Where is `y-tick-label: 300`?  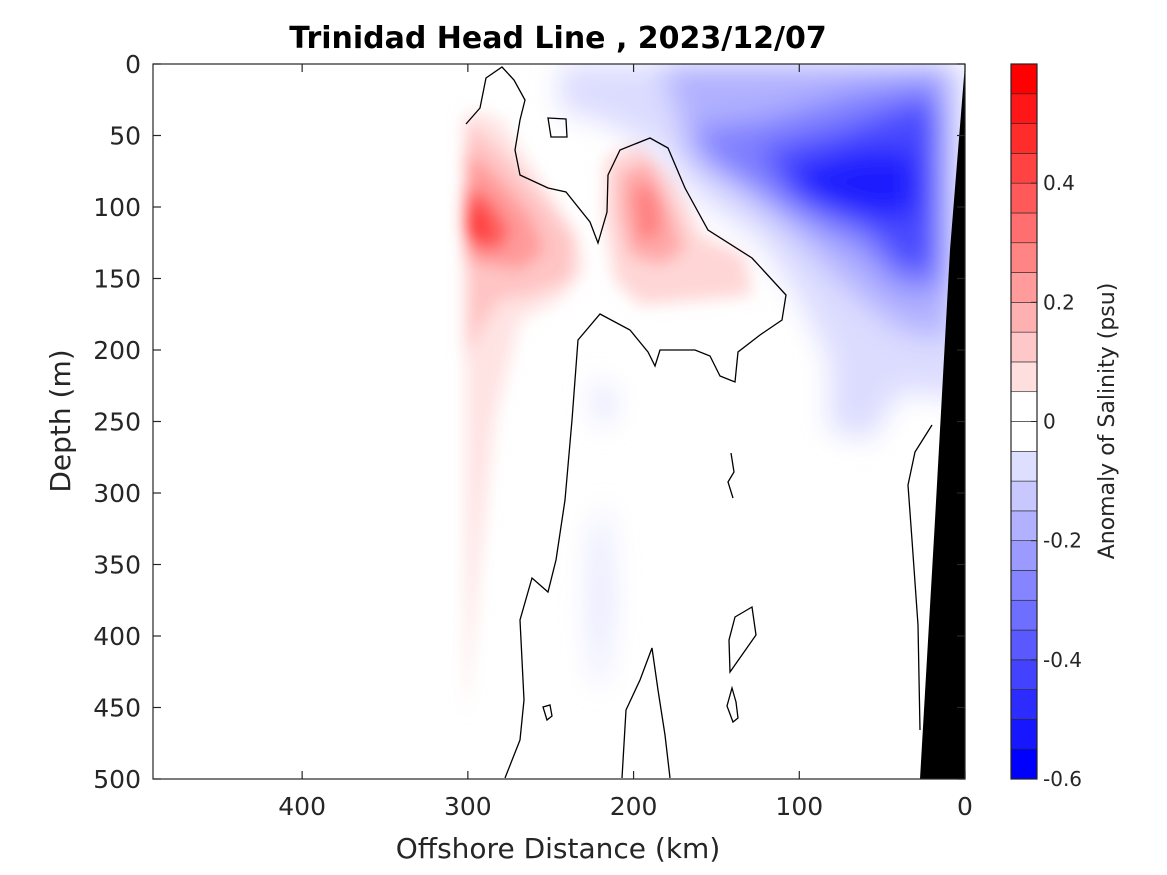
y-tick-label: 300 is located at coordinates (117, 493).